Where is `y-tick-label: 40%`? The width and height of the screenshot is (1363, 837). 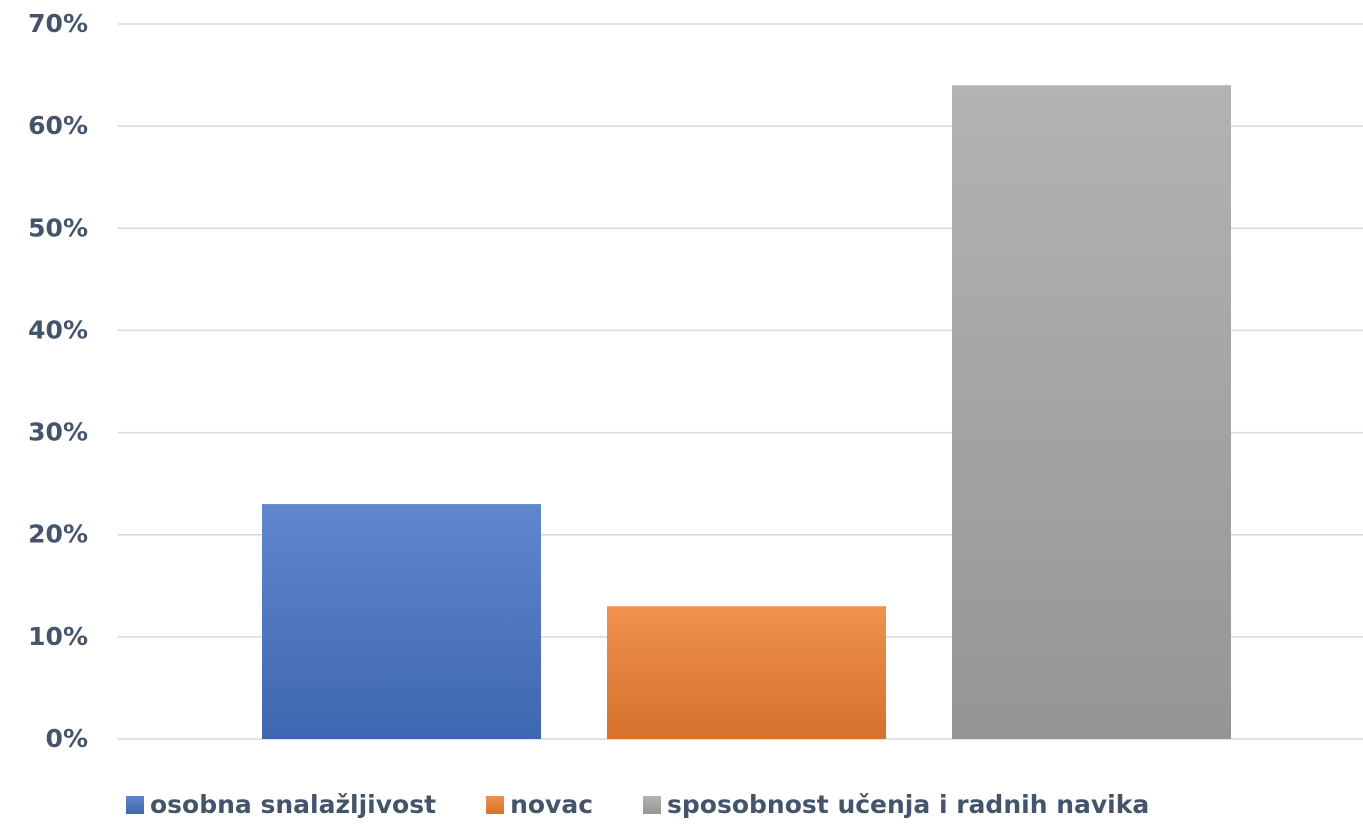 y-tick-label: 40% is located at coordinates (58, 329).